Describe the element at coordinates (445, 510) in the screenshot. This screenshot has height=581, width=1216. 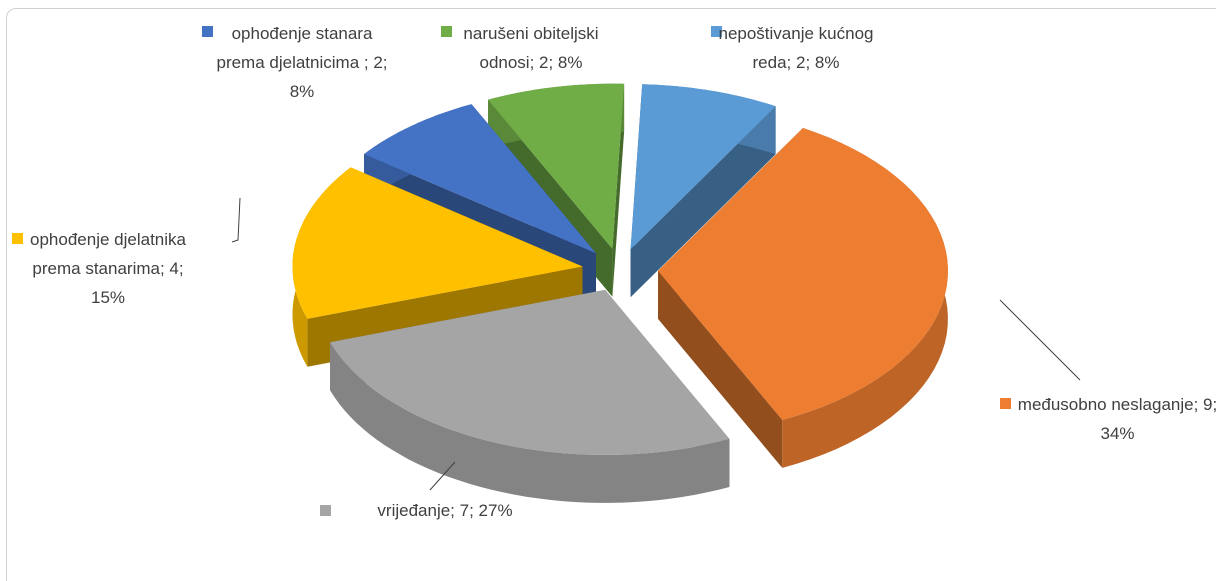
I see `data-label: vrijeđanje; 7; 27%` at that location.